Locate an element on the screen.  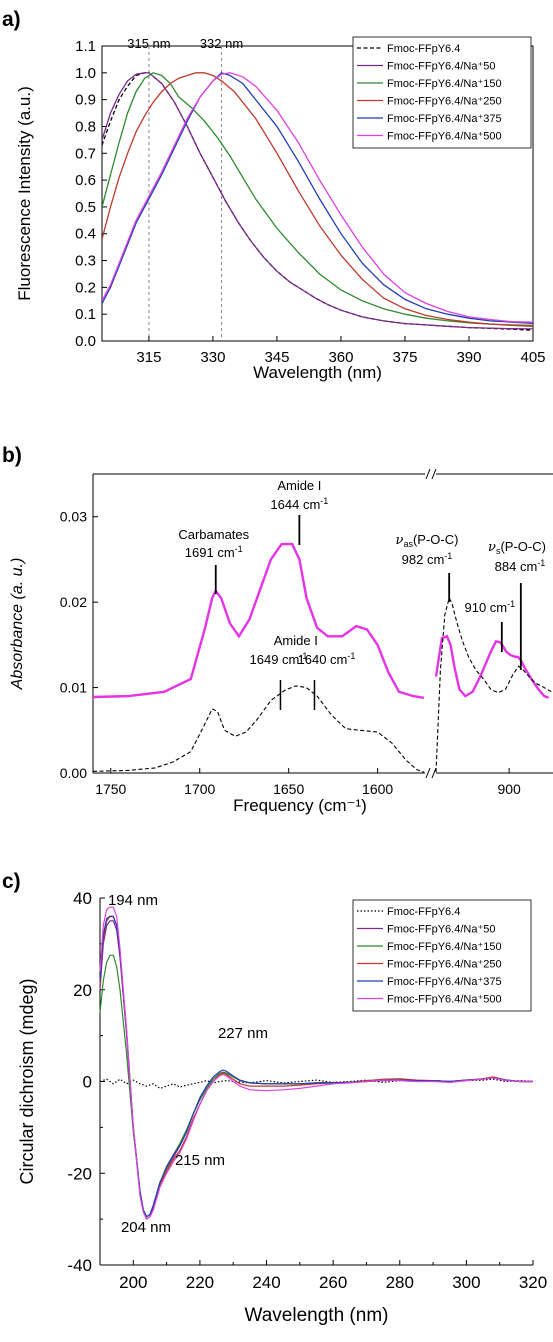
panel-a-label: a) is located at coordinates (11, 19).